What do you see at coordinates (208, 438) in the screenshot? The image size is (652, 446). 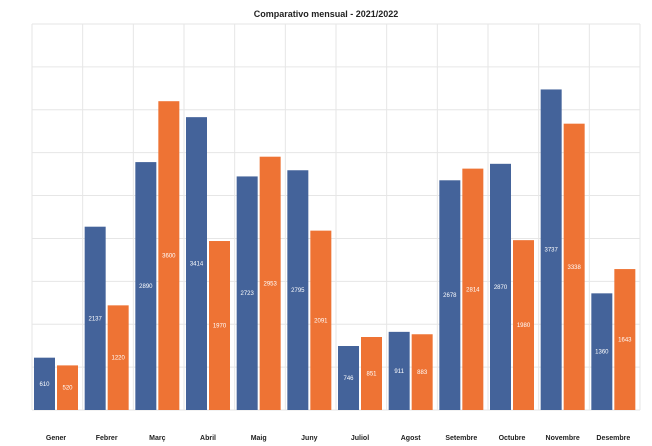 I see `category-label: Abril` at bounding box center [208, 438].